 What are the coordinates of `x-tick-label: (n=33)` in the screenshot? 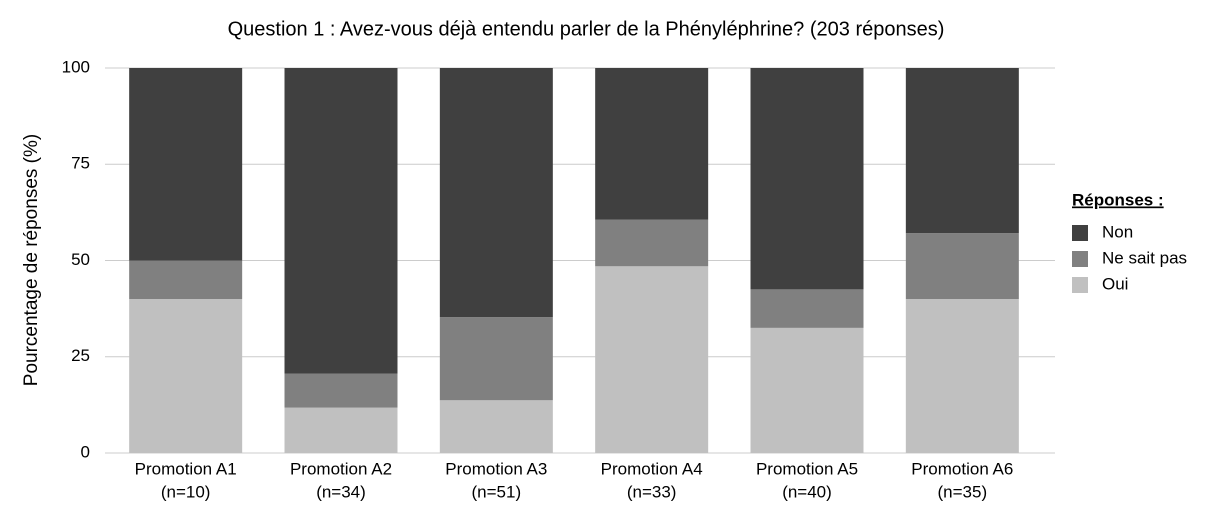 It's located at (652, 491).